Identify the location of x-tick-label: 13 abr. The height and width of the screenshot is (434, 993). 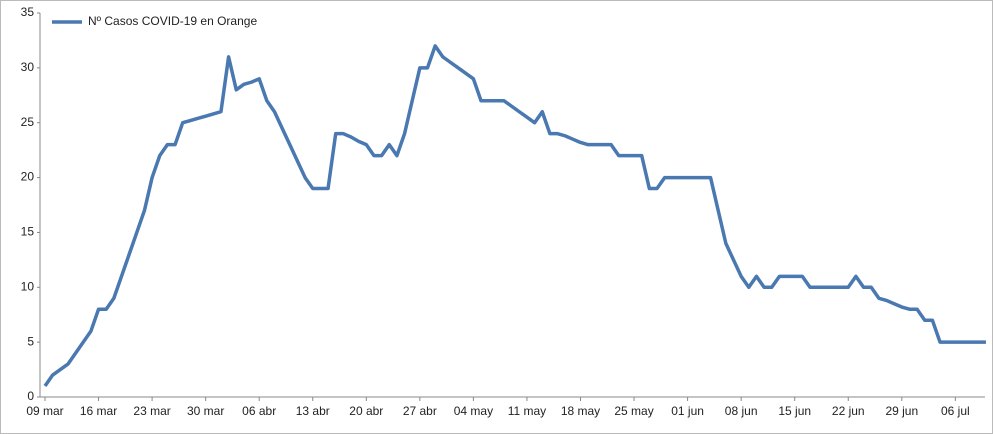
(313, 411).